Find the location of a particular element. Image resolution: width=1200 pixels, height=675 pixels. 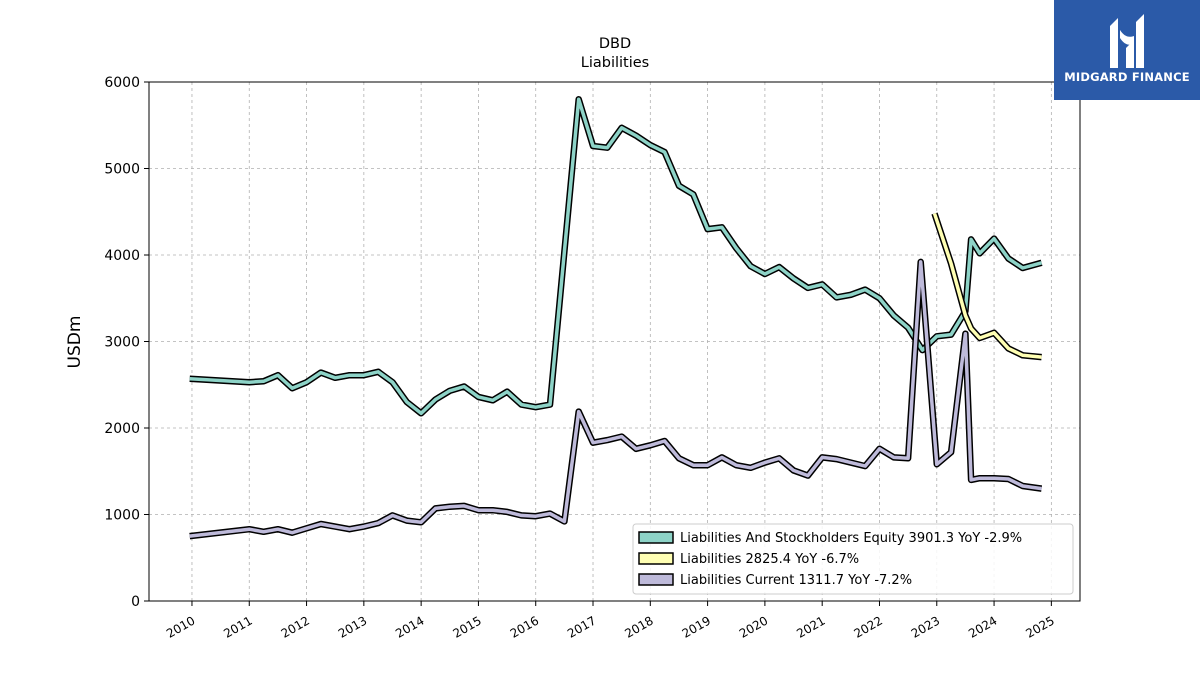

x-tick-label: 2024 is located at coordinates (982, 626).